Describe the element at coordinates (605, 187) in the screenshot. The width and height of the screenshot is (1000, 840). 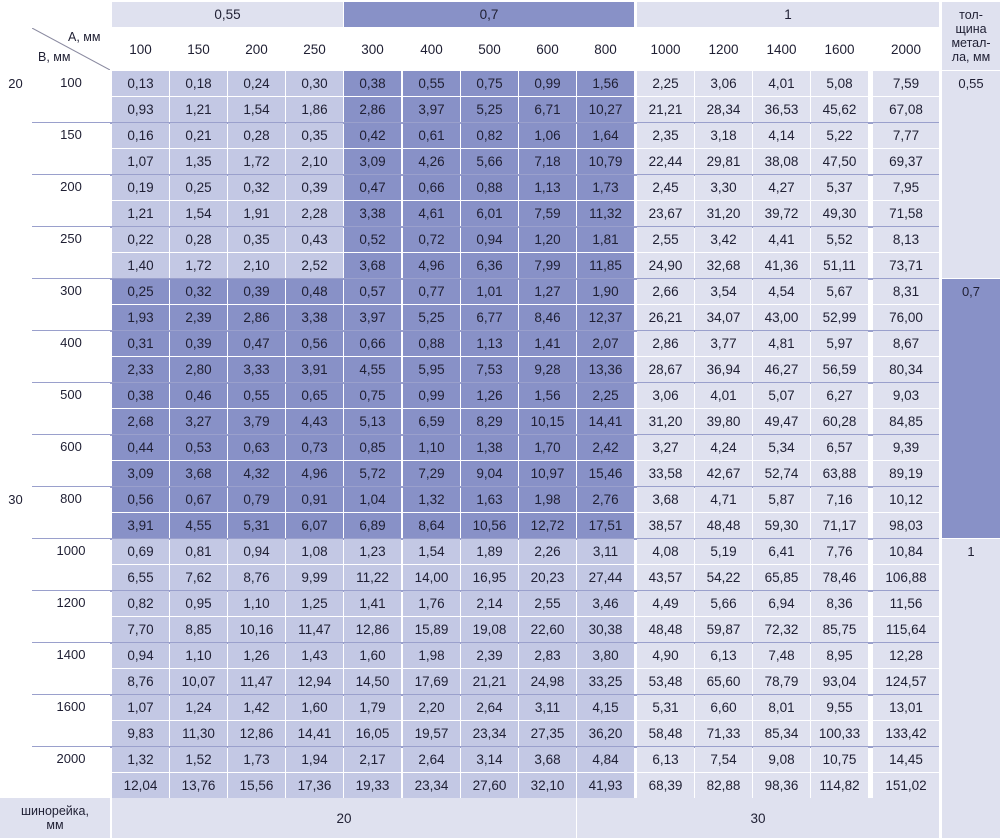
I see `value-cell: 1,73` at that location.